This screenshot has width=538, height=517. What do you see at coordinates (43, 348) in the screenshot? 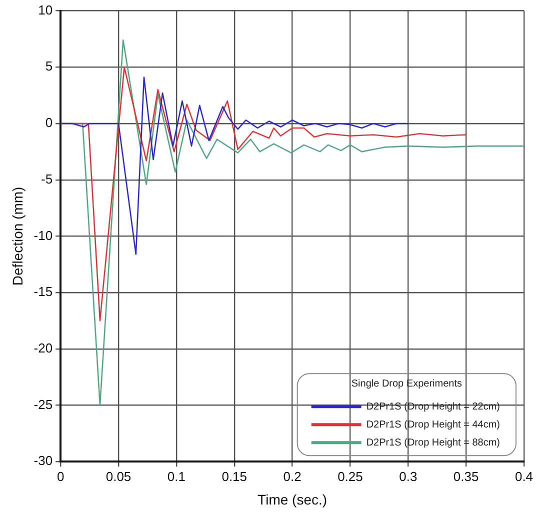
I see `y-tick-label: -20` at bounding box center [43, 348].